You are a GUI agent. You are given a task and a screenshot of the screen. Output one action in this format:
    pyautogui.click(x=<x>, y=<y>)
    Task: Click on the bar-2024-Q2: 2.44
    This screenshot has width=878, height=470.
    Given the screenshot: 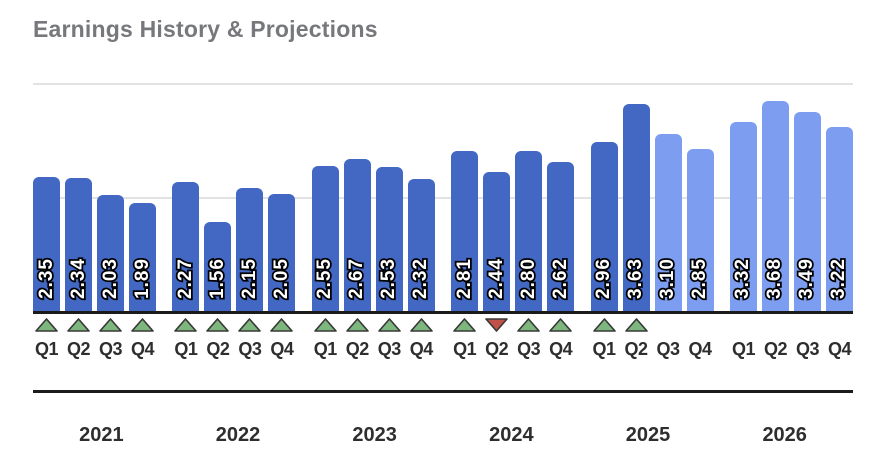 What is the action you would take?
    pyautogui.click(x=497, y=241)
    